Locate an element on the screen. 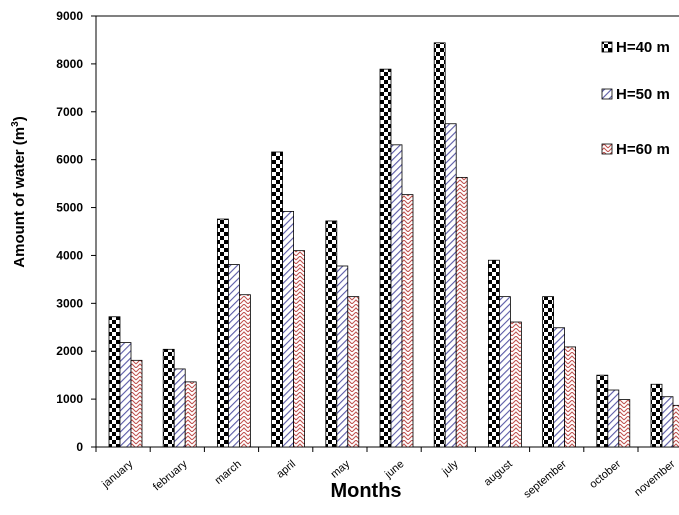  legend-label: H=40 m is located at coordinates (643, 47).